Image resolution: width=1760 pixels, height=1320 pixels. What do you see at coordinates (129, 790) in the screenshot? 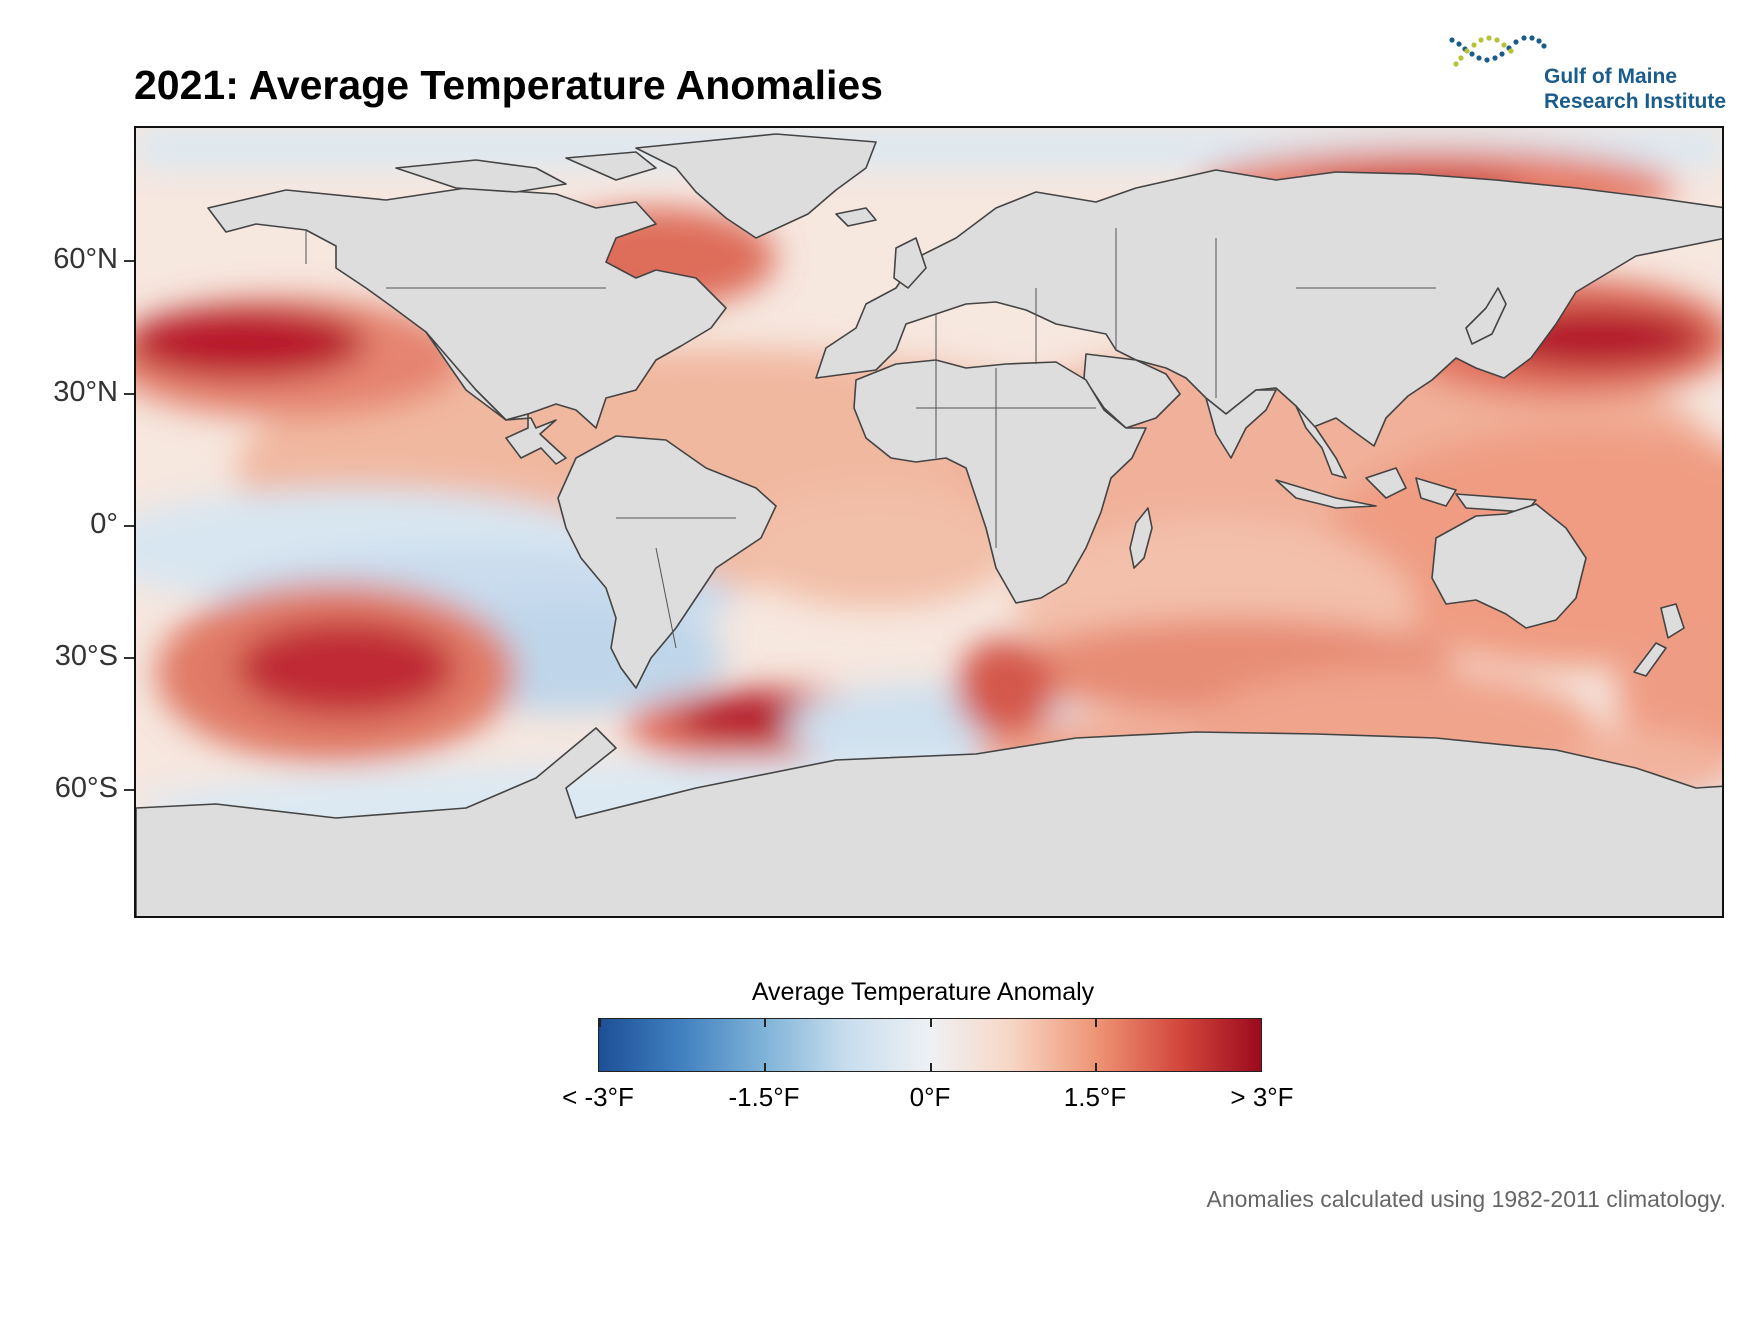
I see `lat-tick-60s` at bounding box center [129, 790].